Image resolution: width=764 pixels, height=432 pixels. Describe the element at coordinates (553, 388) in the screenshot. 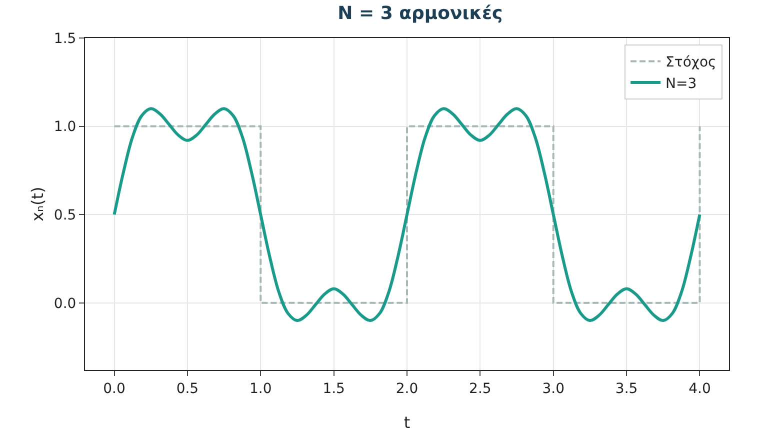

I see `x-tick-label: 3.0` at that location.